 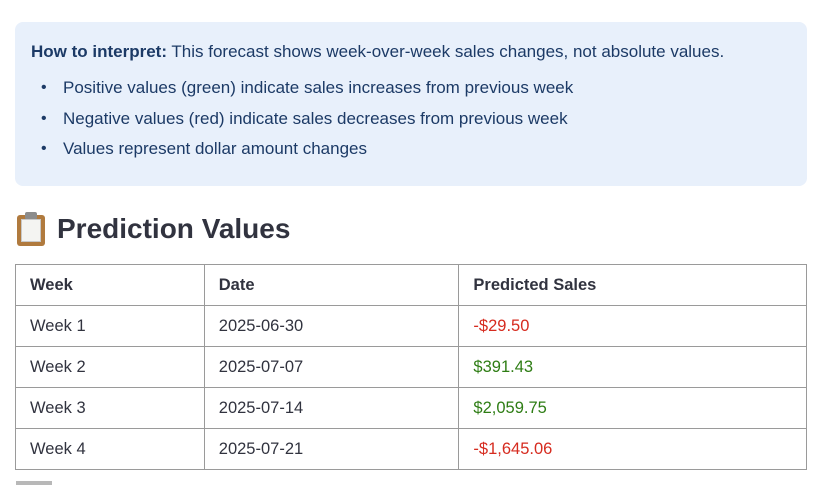 I want to click on predicted-sales-cell: $2,059.75, so click(x=632, y=408).